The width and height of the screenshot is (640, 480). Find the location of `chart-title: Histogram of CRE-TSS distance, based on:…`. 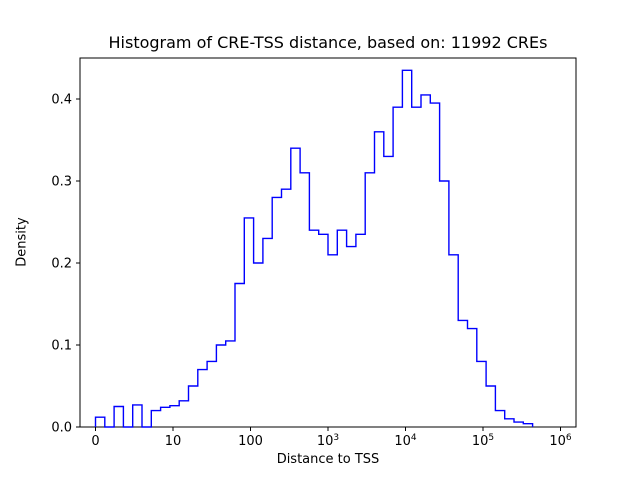

chart-title: Histogram of CRE-TSS distance, based on:… is located at coordinates (328, 42).